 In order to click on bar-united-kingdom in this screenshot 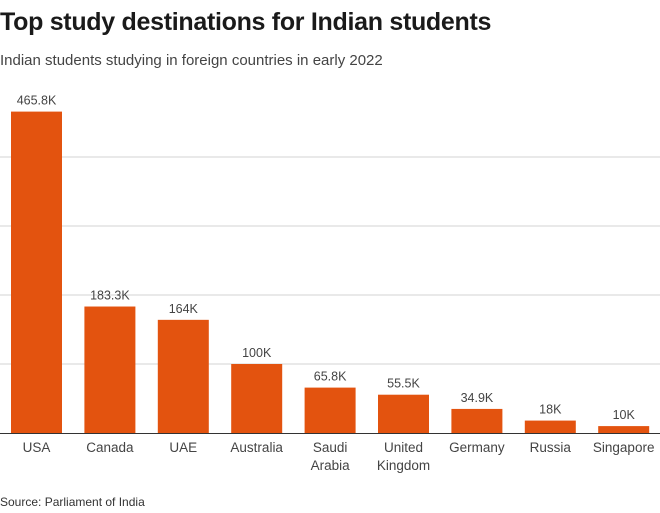, I will do `click(403, 413)`.